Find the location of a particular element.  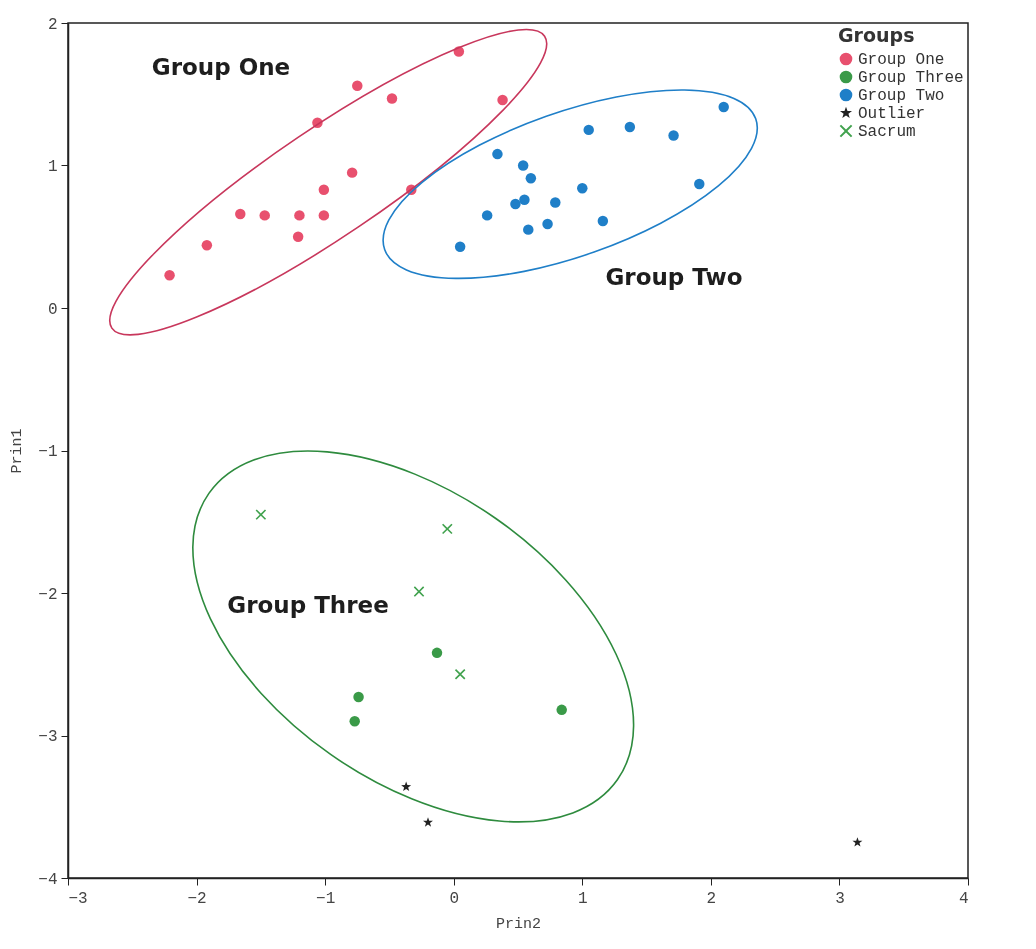

x-tick-label: 3 is located at coordinates (840, 898).